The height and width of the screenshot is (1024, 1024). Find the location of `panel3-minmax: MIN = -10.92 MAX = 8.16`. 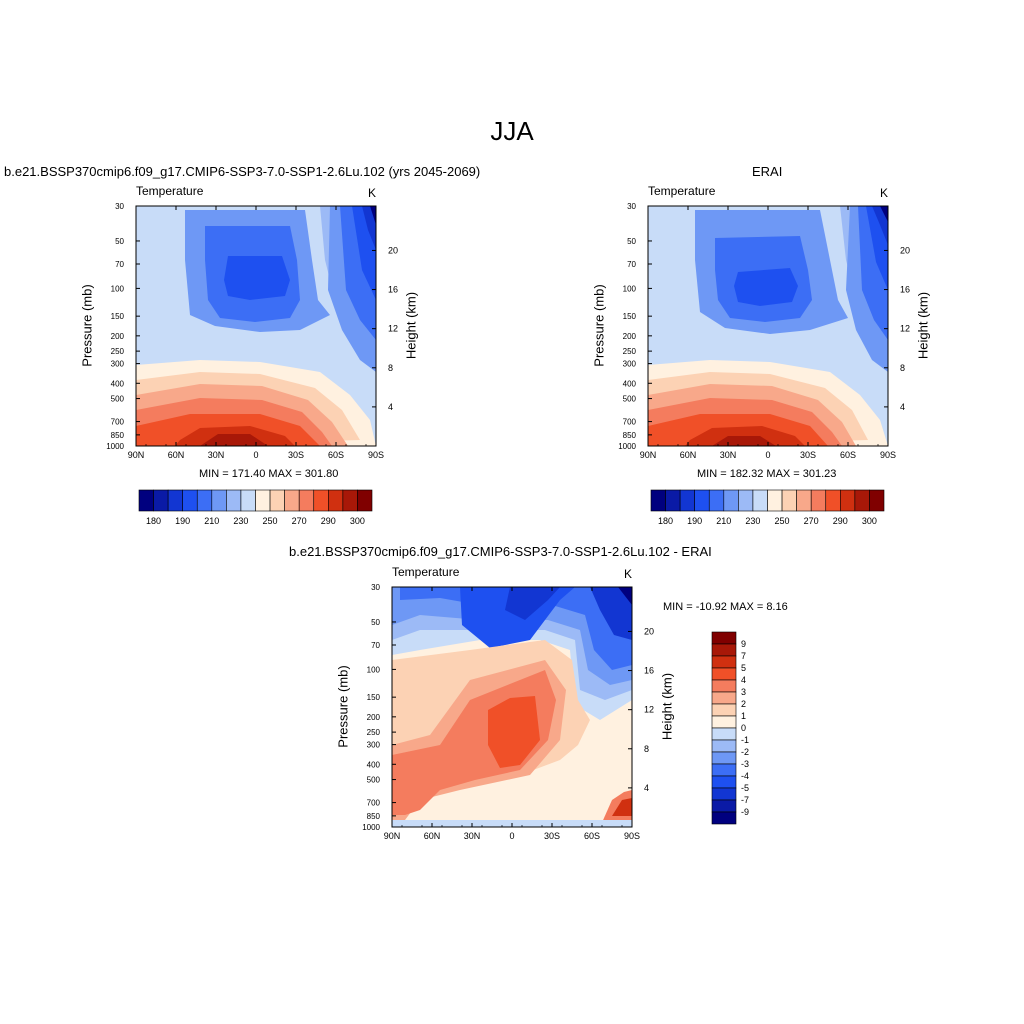

panel3-minmax: MIN = -10.92 MAX = 8.16 is located at coordinates (725, 607).